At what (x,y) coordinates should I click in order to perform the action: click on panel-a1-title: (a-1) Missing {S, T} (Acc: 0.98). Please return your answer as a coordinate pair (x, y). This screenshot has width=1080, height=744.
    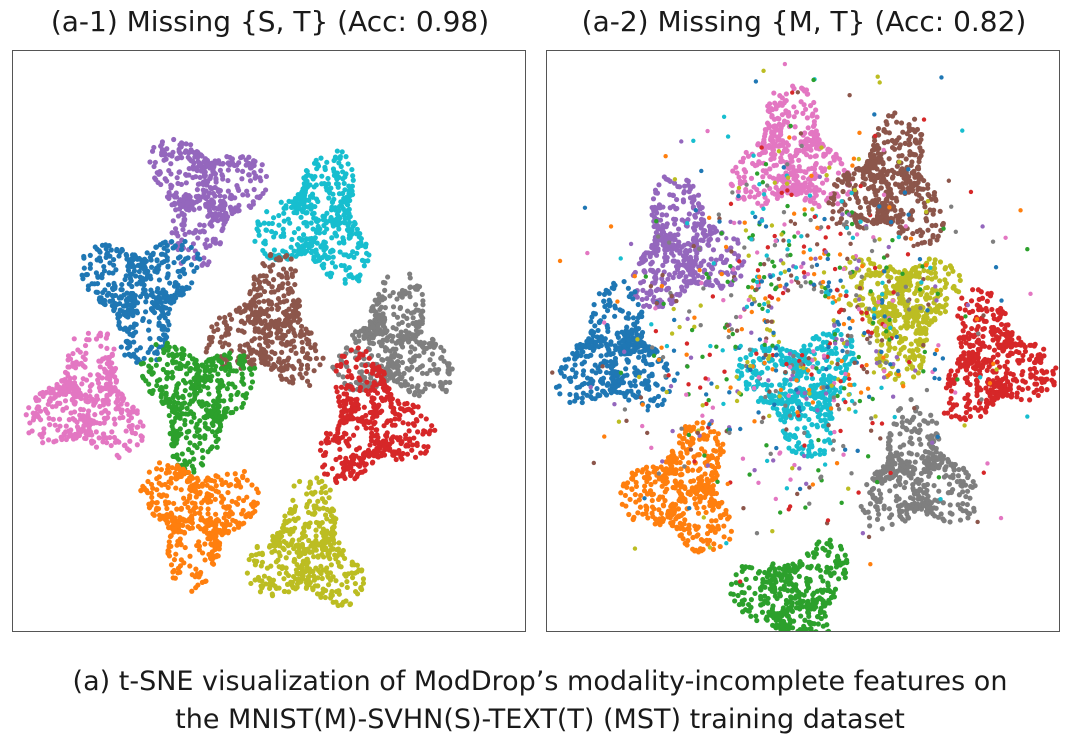
    Looking at the image, I should click on (270, 21).